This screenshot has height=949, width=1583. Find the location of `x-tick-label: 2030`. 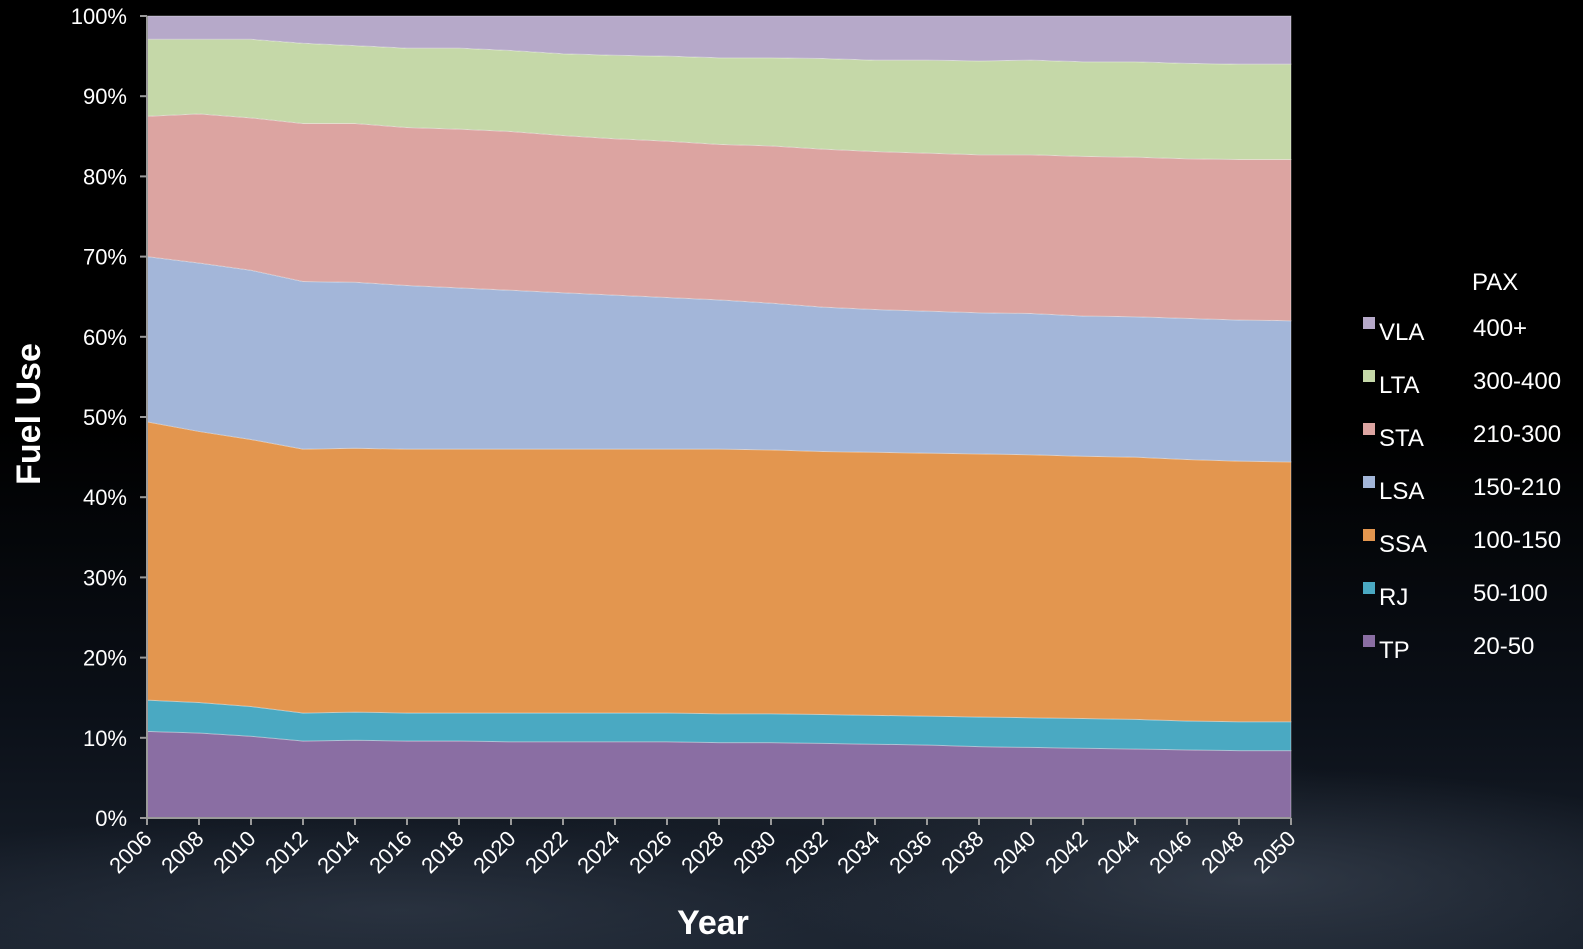

x-tick-label: 2030 is located at coordinates (754, 852).